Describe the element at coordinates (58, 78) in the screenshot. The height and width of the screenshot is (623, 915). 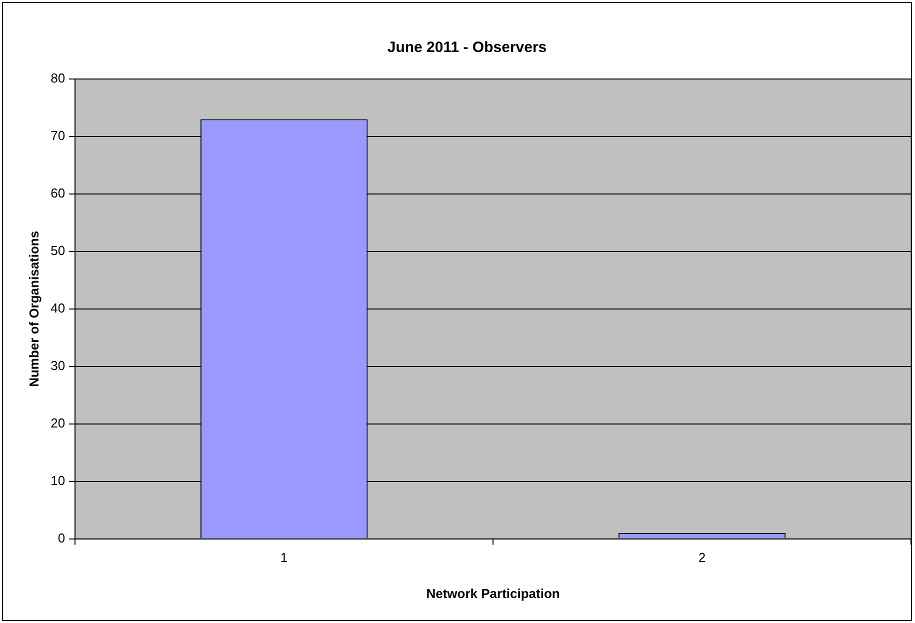
I see `y-tick-label: 80` at that location.